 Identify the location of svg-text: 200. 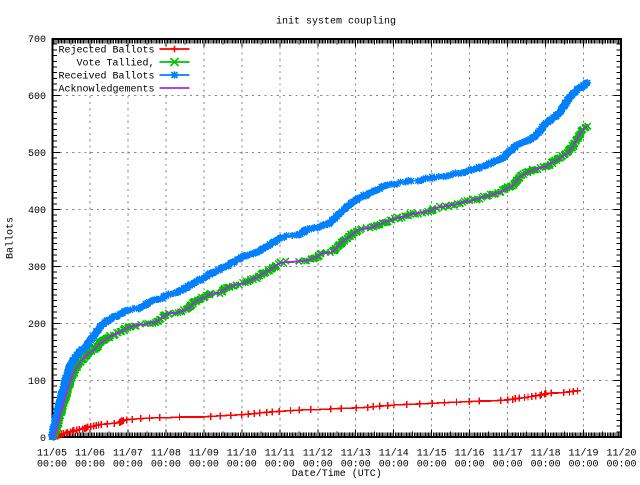
(37, 325).